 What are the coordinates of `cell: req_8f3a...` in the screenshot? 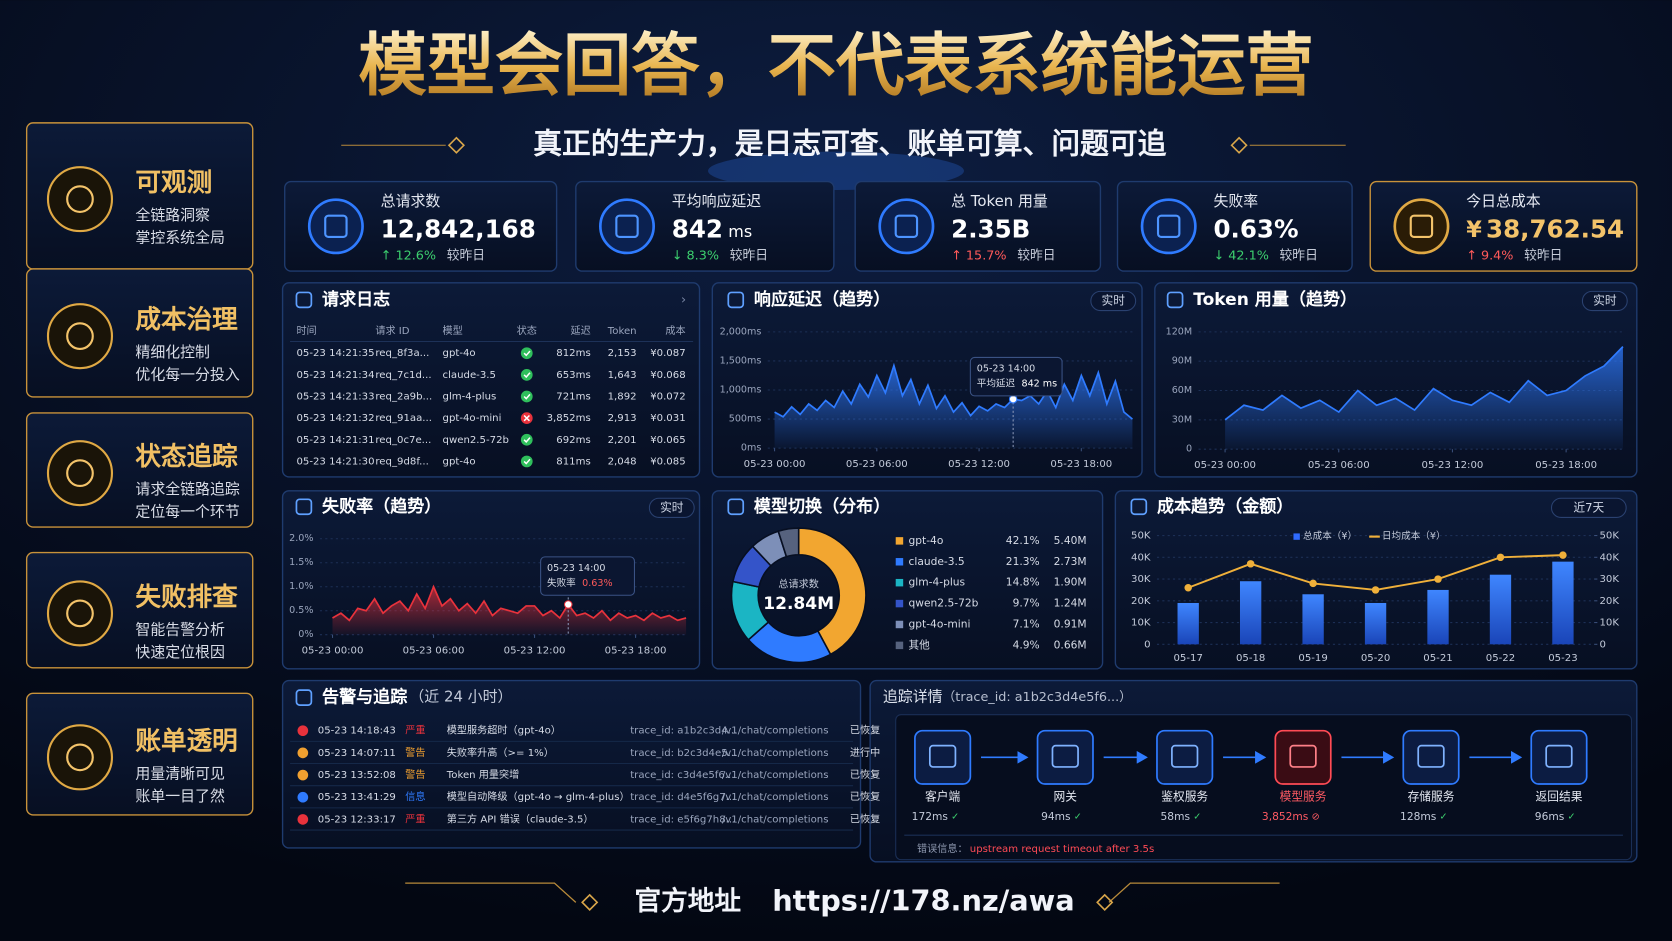 It's located at (402, 353).